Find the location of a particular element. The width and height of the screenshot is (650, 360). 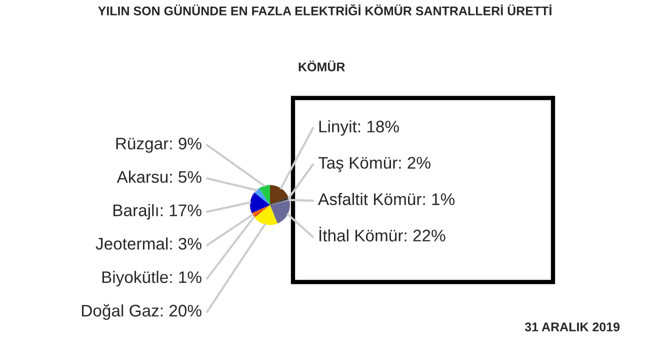

chart-title: YILIN SON GÜNÜNDE EN FAZLA ELEKTRİĞİ KÖMÜR SANTRALLERİ ÜRETTİ is located at coordinates (325, 10).